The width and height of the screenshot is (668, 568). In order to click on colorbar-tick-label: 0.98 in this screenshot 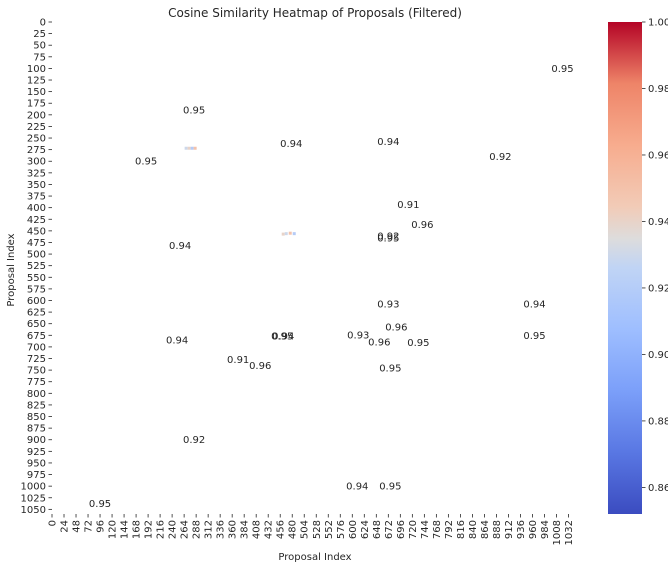, I will do `click(658, 89)`.